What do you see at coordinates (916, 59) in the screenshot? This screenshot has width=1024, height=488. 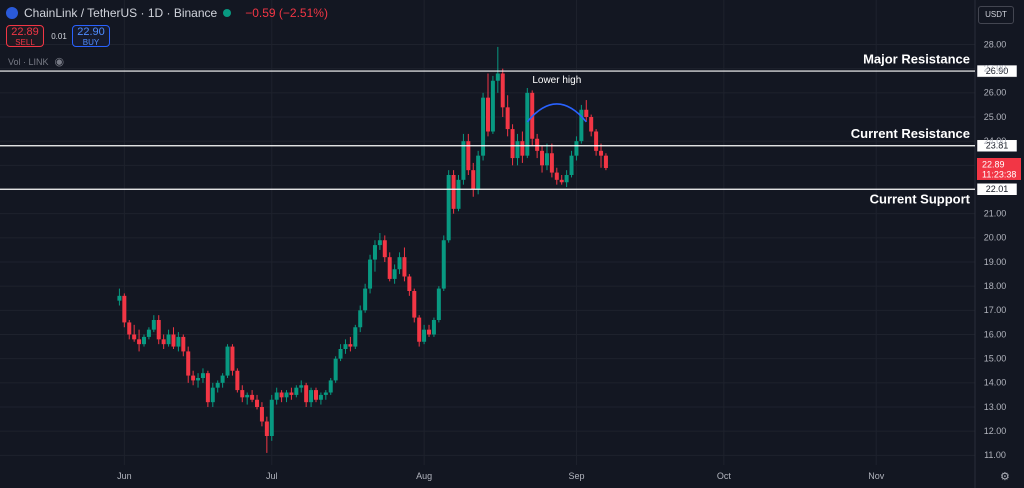 I see `level-name: Major Resistance` at bounding box center [916, 59].